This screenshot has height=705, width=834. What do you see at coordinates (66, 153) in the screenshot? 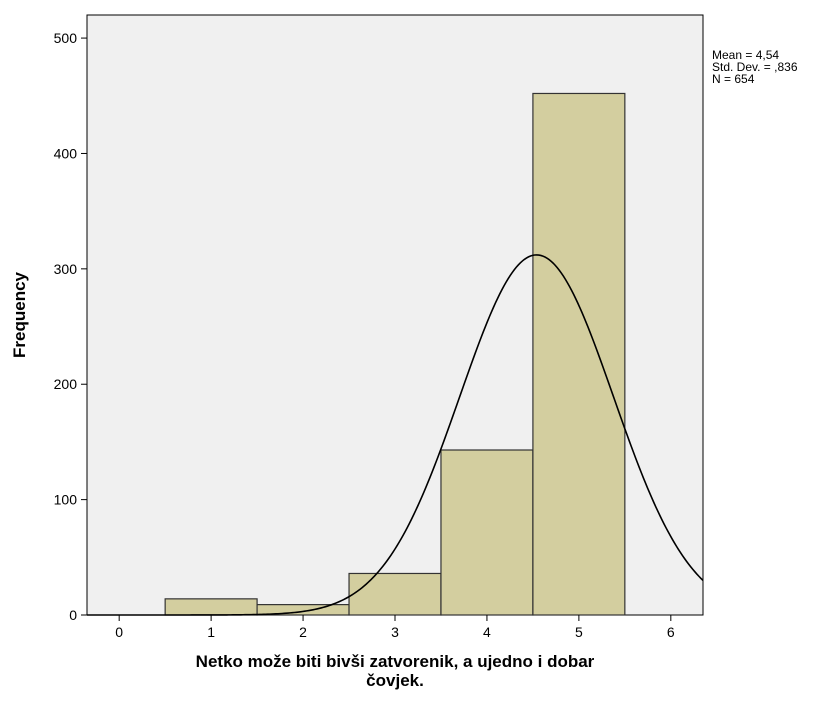
I see `y-tick-label-400: 400` at bounding box center [66, 153].